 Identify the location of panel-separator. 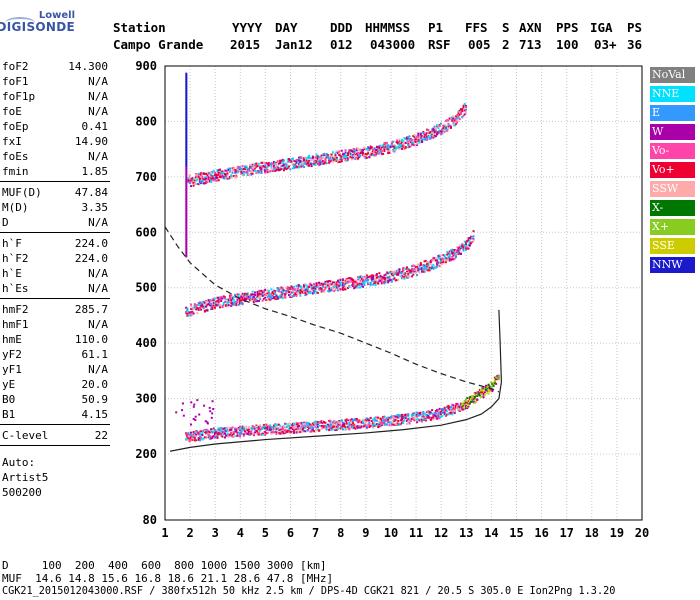
(55, 424).